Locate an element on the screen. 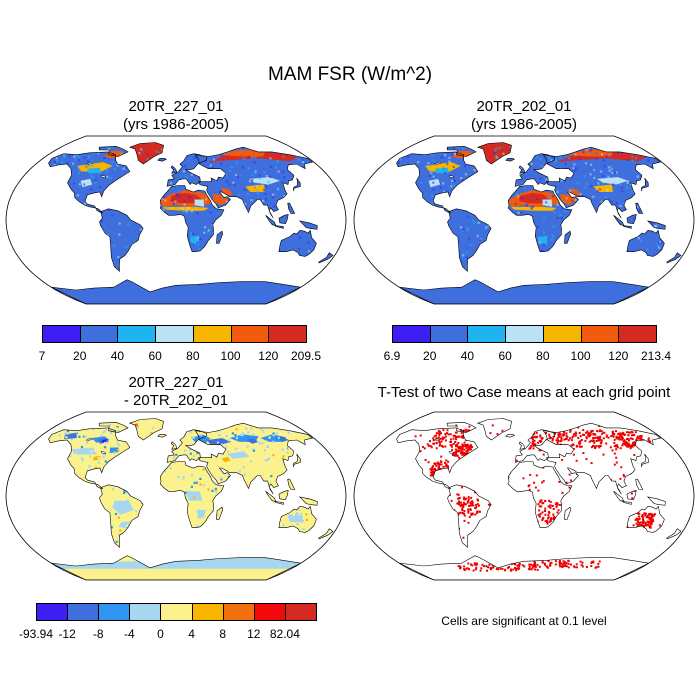 The width and height of the screenshot is (700, 700). colorbar-tick-label: 40 is located at coordinates (117, 356).